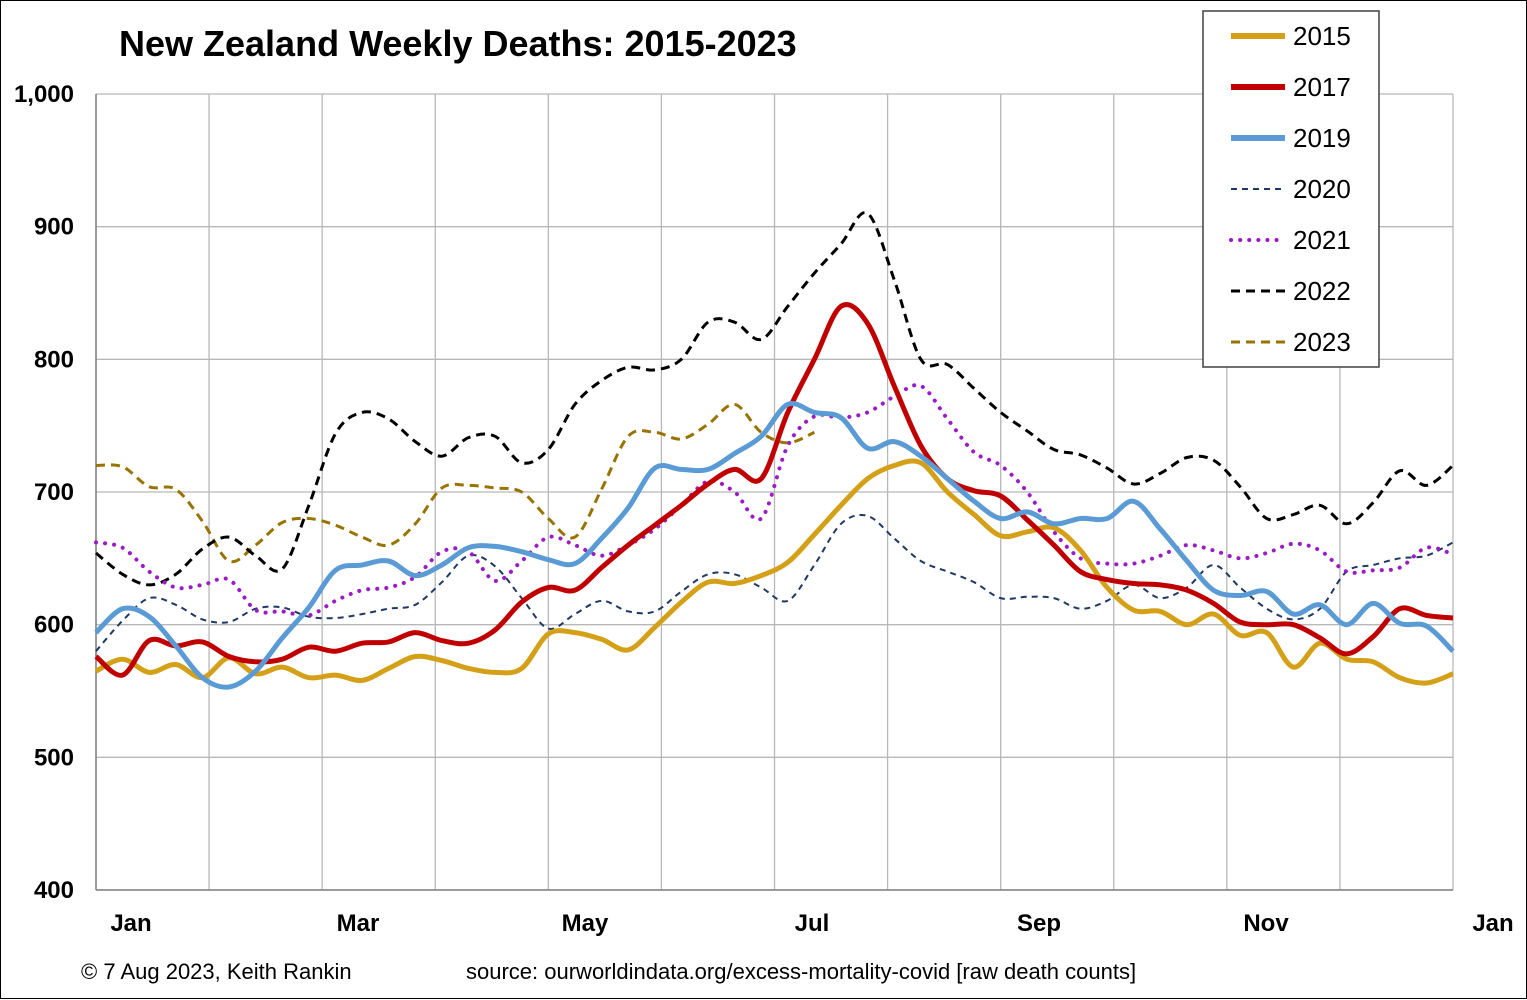 Image resolution: width=1527 pixels, height=1000 pixels. What do you see at coordinates (54, 227) in the screenshot?
I see `y-tick-label: 900` at bounding box center [54, 227].